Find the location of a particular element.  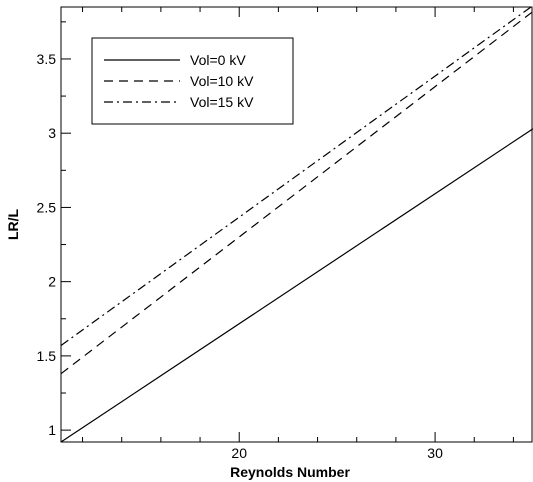

legend-label: Vol=0 kV is located at coordinates (218, 60).